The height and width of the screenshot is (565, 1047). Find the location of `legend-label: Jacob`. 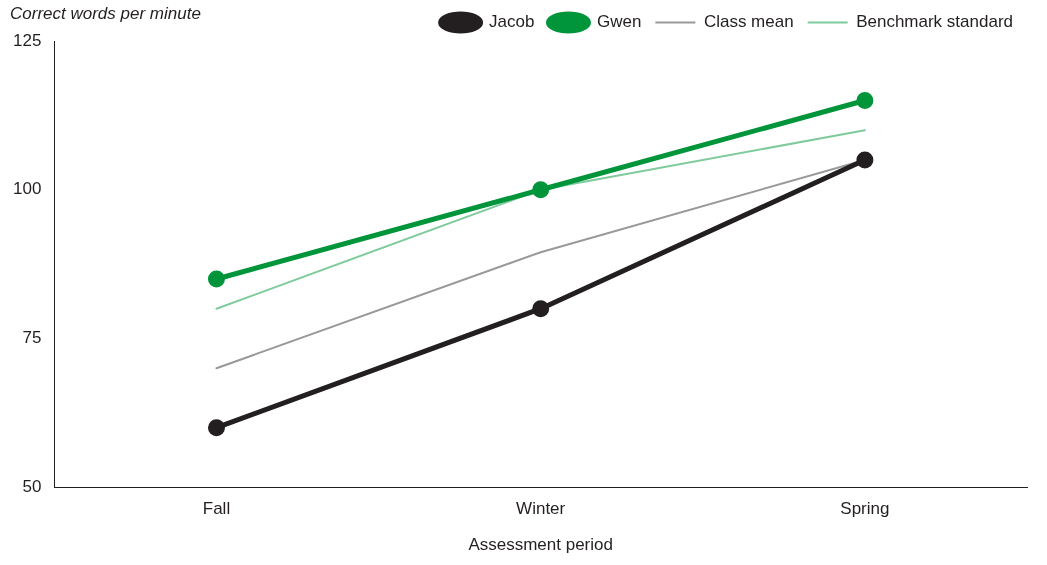

legend-label: Jacob is located at coordinates (512, 22).